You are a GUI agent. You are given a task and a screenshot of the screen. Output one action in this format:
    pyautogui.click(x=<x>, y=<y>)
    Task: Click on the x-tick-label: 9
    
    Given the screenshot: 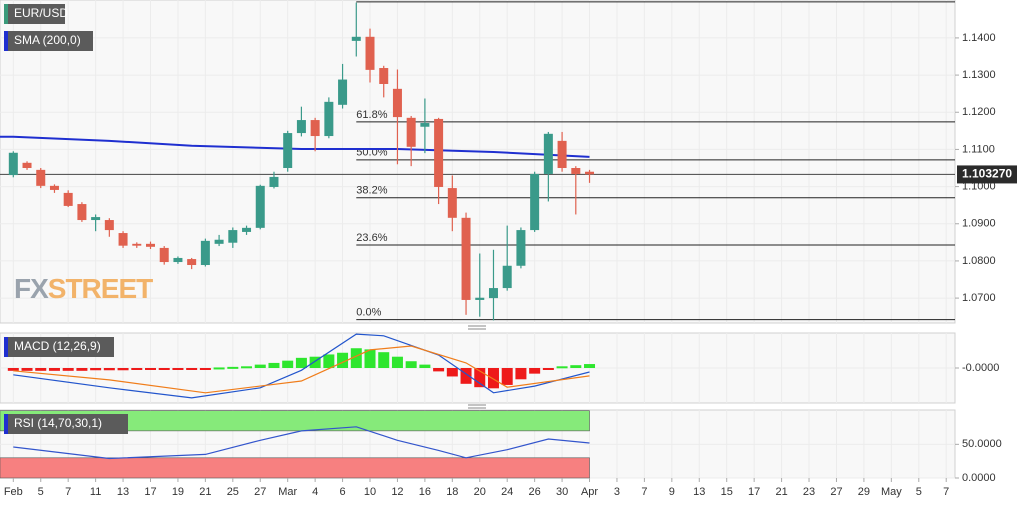 What is the action you would take?
    pyautogui.click(x=672, y=492)
    